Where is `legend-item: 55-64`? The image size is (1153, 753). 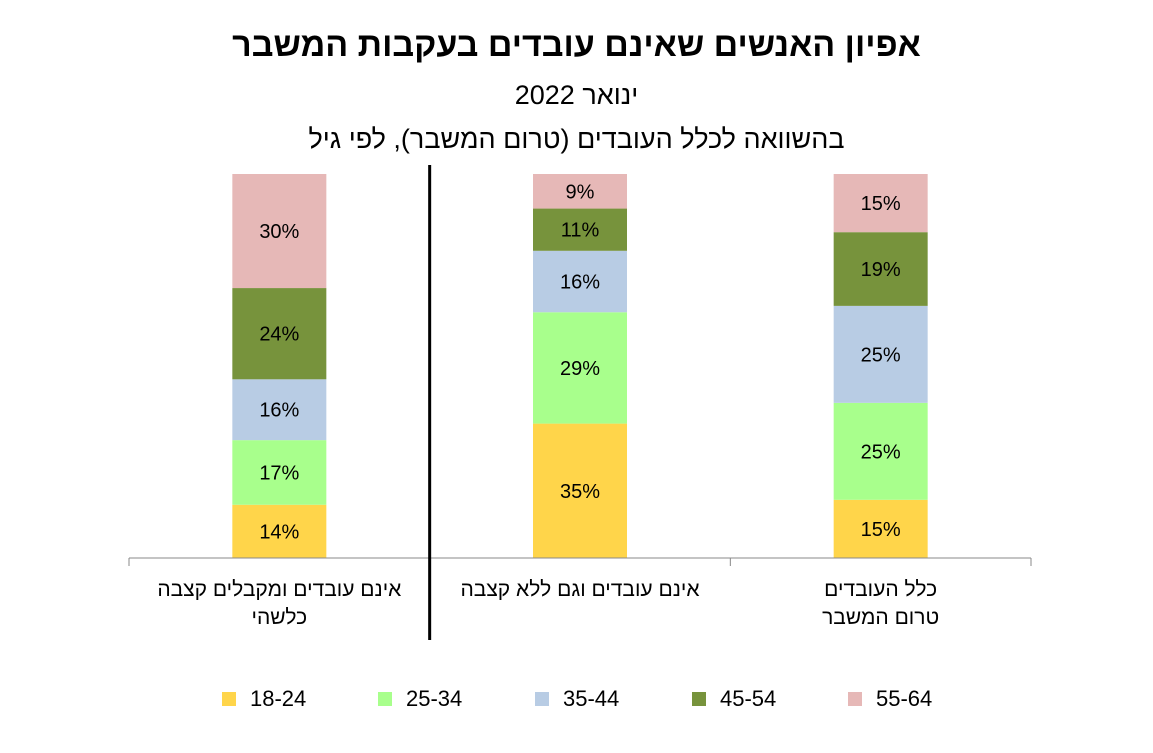
legend-item: 55-64 is located at coordinates (890, 699).